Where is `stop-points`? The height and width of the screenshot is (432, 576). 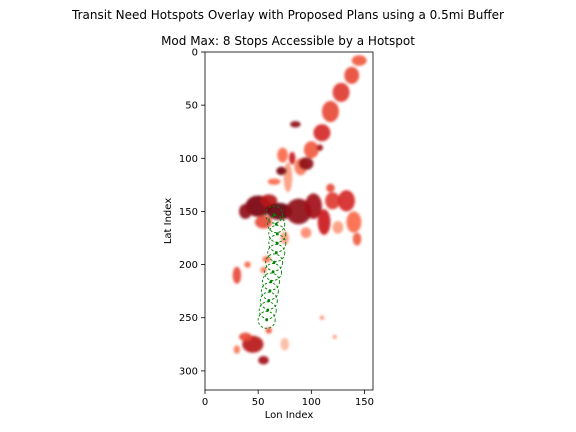 stop-points is located at coordinates (272, 267).